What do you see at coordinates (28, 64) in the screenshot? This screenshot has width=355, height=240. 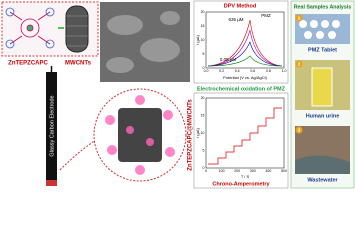 I see `molecule-label: ZnTEPZCAPC` at bounding box center [28, 64].